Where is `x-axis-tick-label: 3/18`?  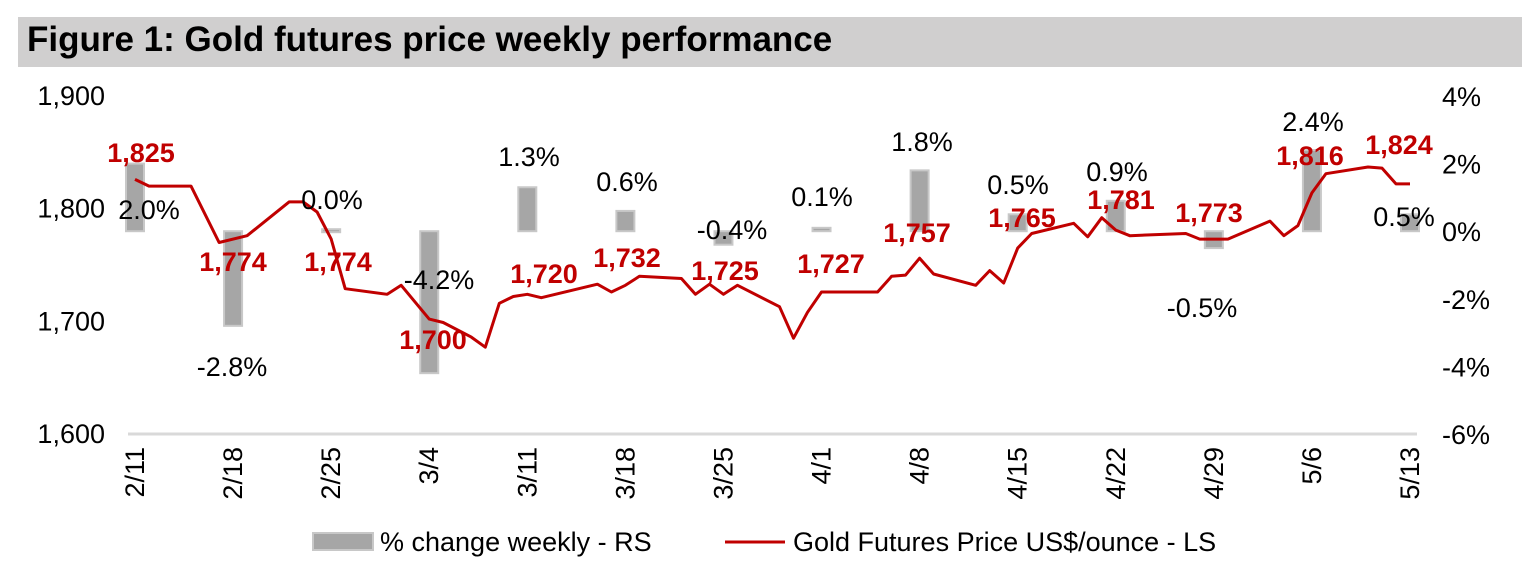 x-axis-tick-label: 3/18 is located at coordinates (625, 473).